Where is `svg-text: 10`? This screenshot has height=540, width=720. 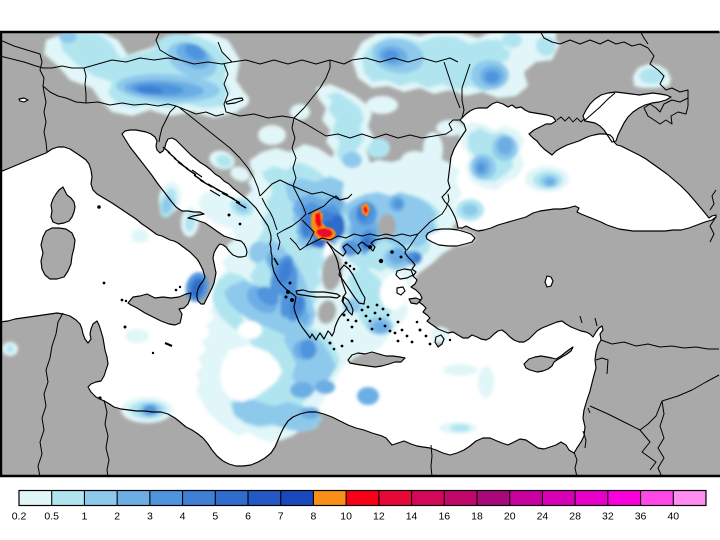 svg-text: 10 is located at coordinates (346, 517).